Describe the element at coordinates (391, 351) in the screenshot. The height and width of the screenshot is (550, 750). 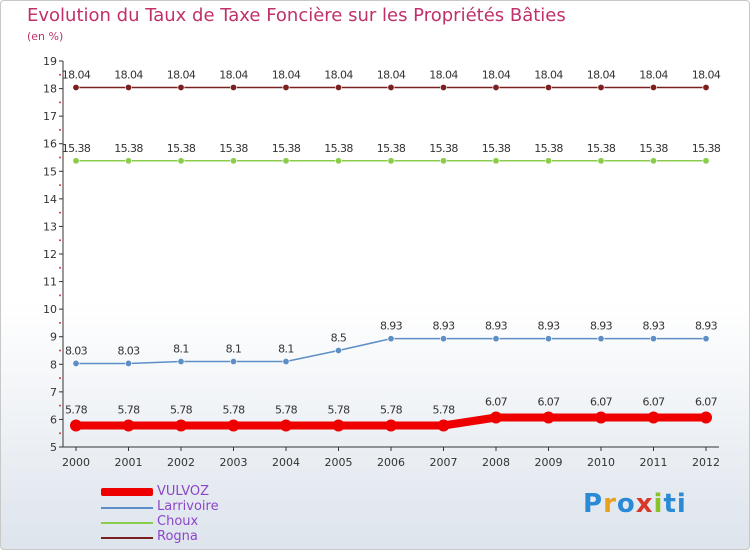
I see `series-line-larrivoire` at that location.